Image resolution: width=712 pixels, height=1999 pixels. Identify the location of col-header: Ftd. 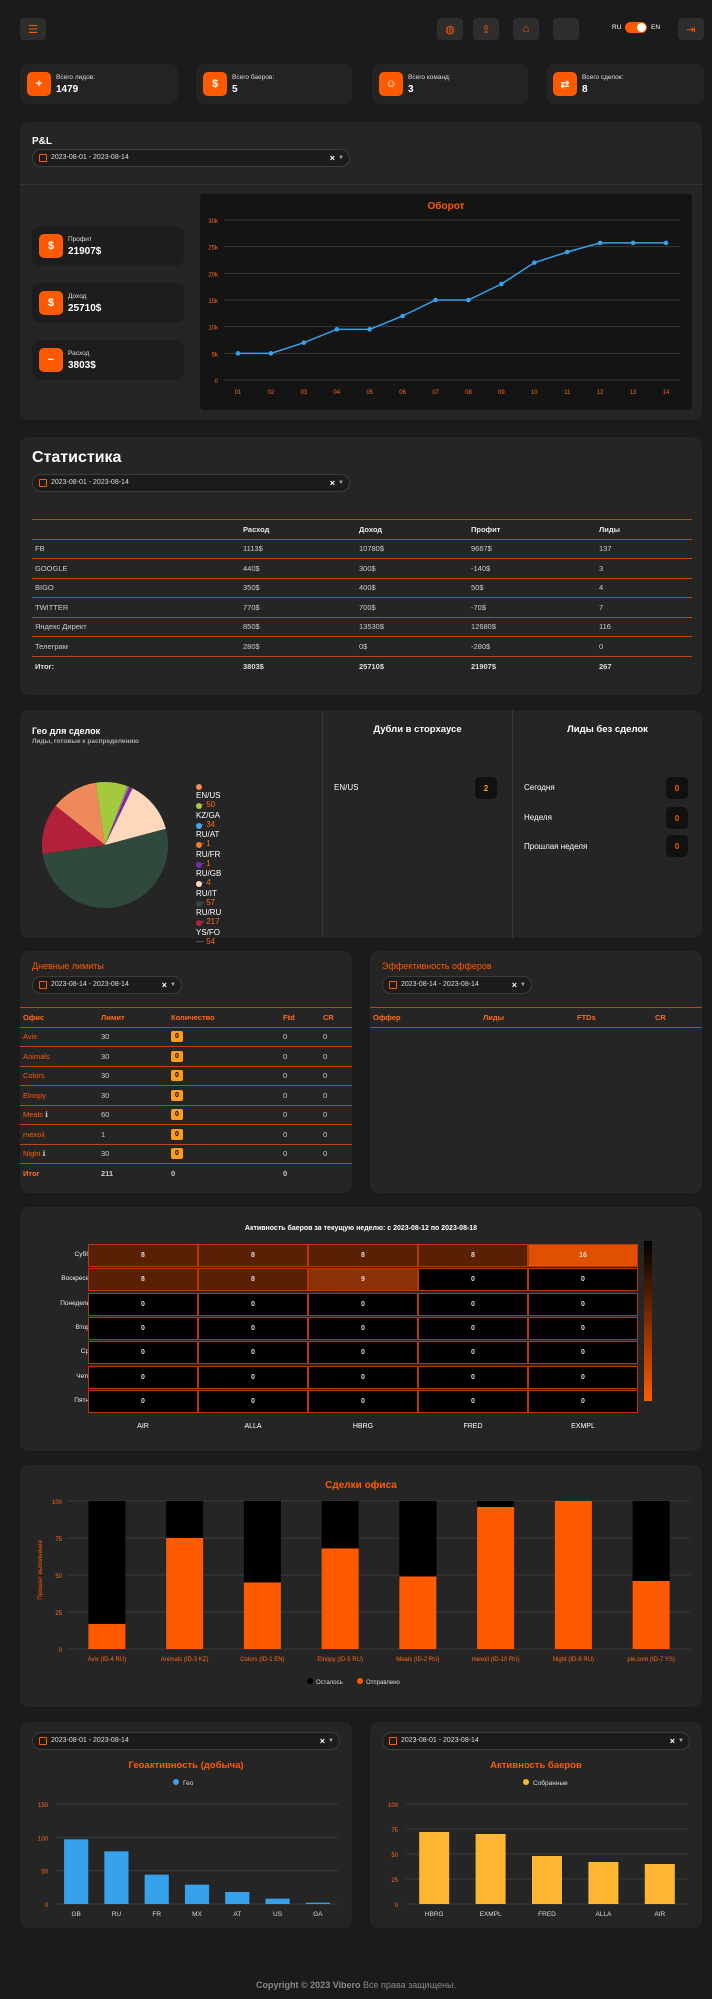
(300, 1017).